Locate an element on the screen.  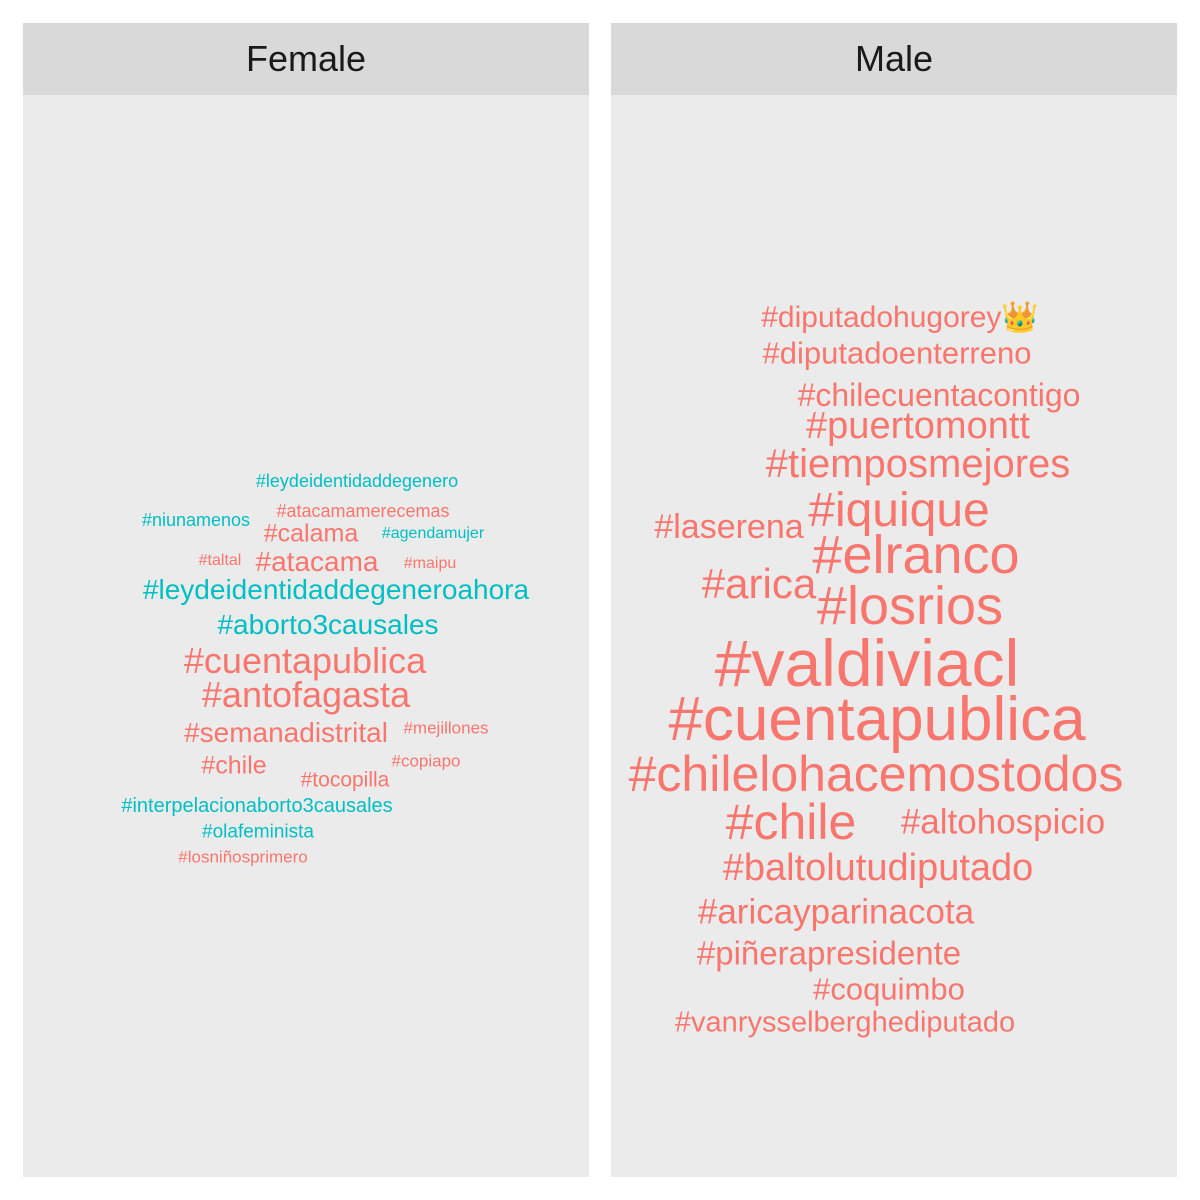
cloud-word: #altohospicio is located at coordinates (1003, 822).